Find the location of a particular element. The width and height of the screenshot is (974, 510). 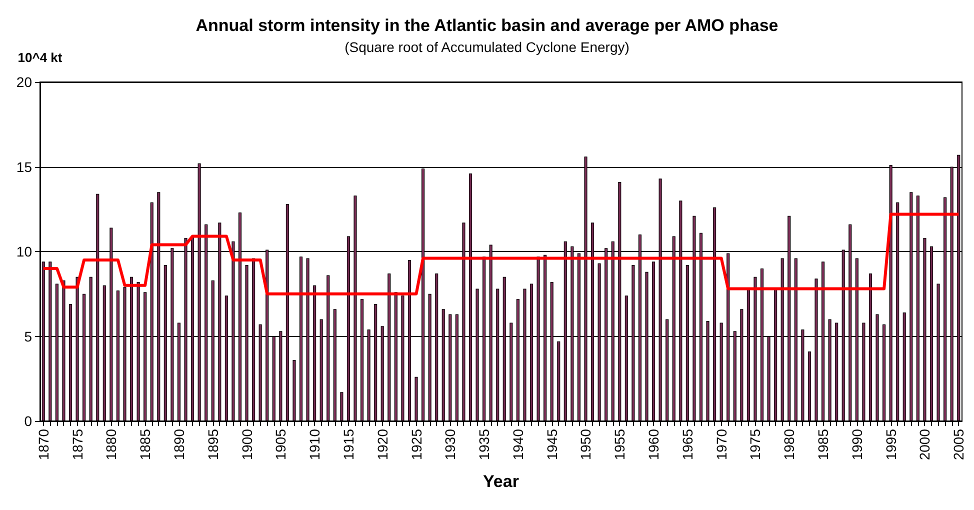

x-tick-label: 1975 is located at coordinates (755, 444).